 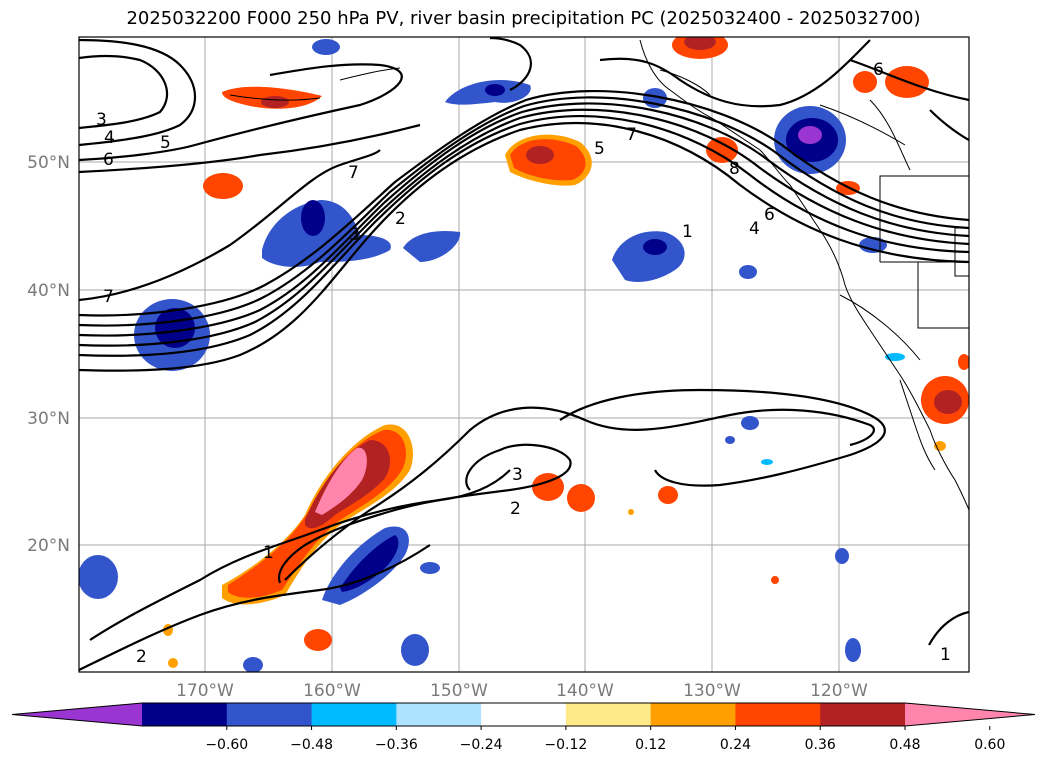 I want to click on colorbar-tick-label: −0.36, so click(x=396, y=745).